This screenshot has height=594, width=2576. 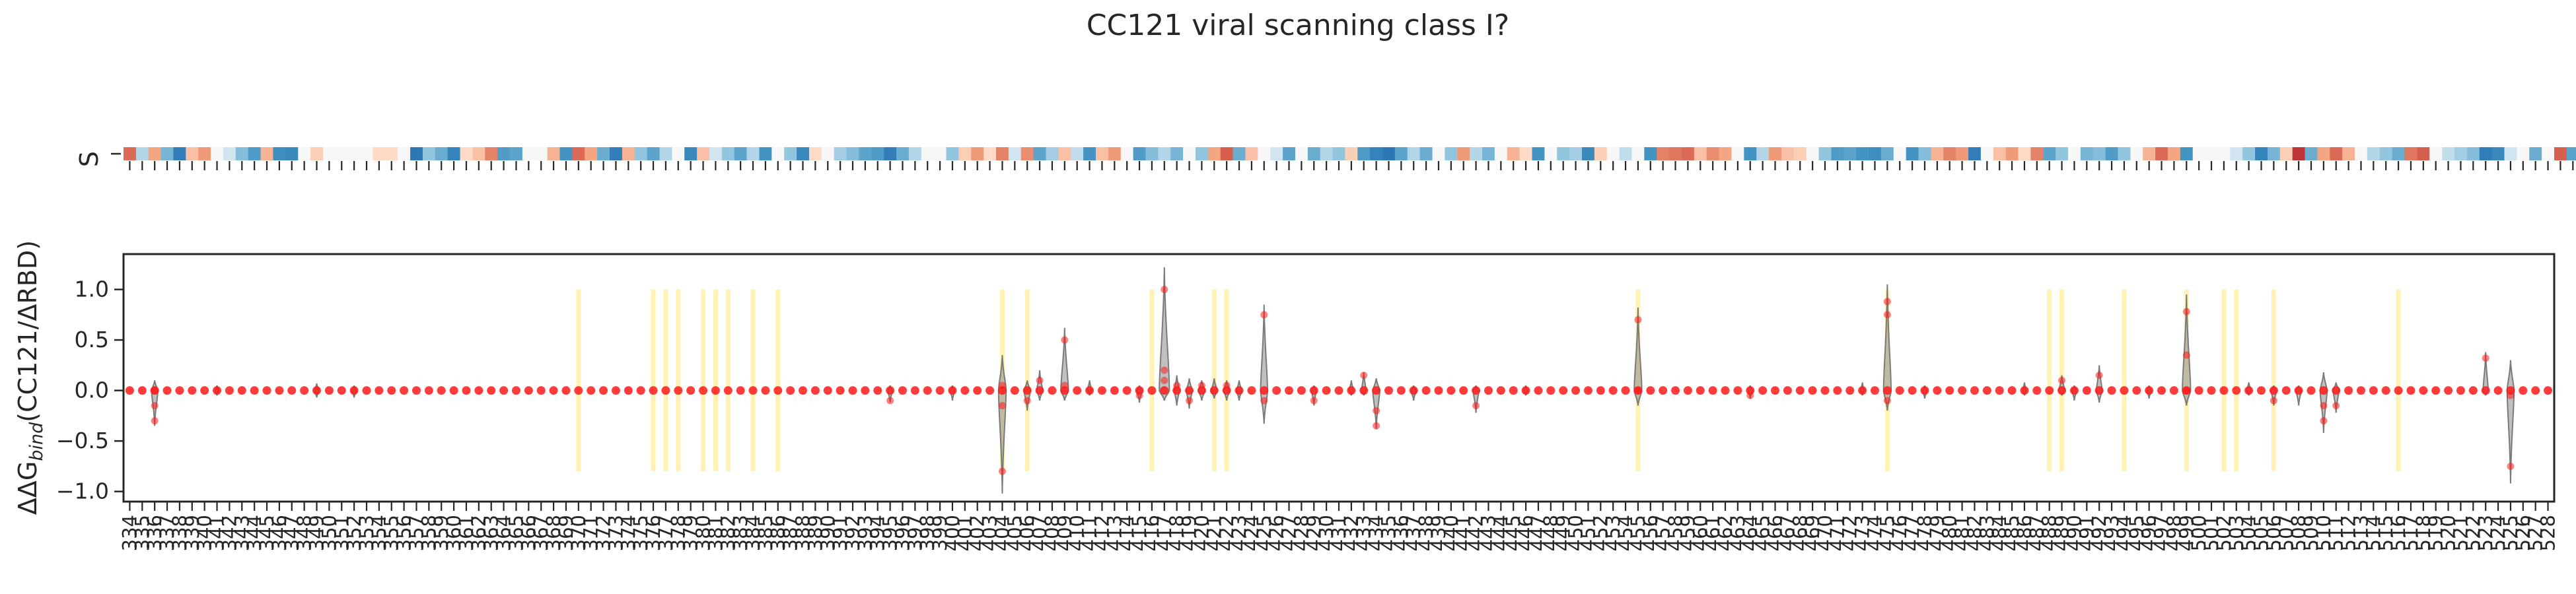 What do you see at coordinates (815, 533) in the screenshot?
I see `x-tick-label: 389` at bounding box center [815, 533].